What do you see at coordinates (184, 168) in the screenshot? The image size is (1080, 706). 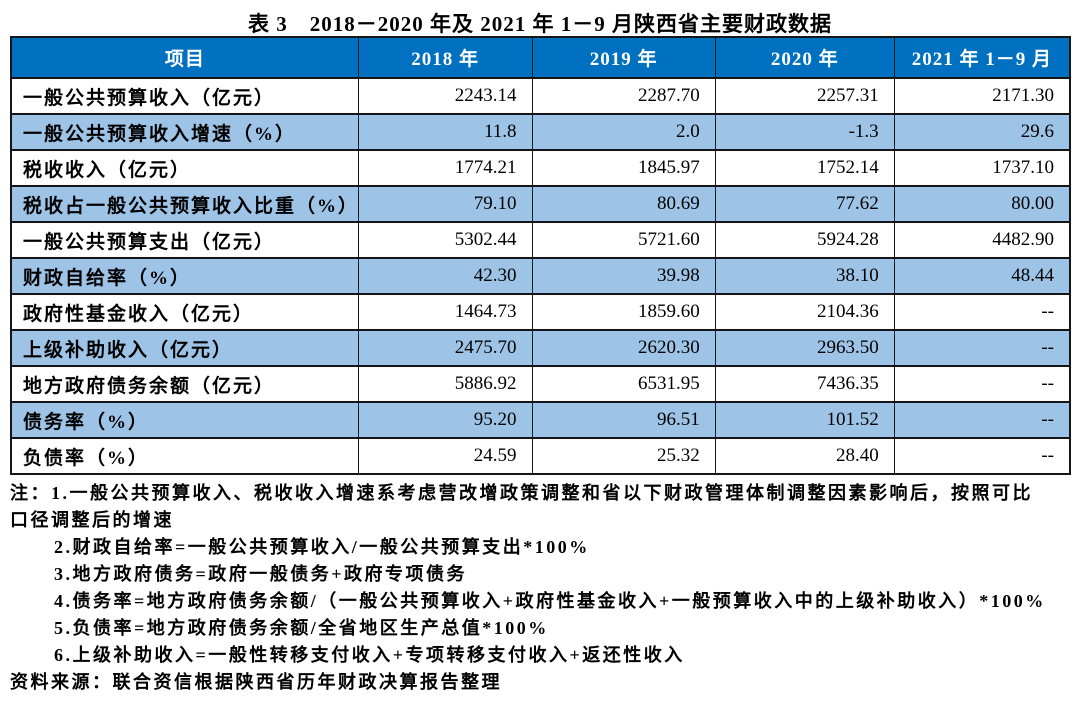 I see `row-label: 税收收入（亿元）` at bounding box center [184, 168].